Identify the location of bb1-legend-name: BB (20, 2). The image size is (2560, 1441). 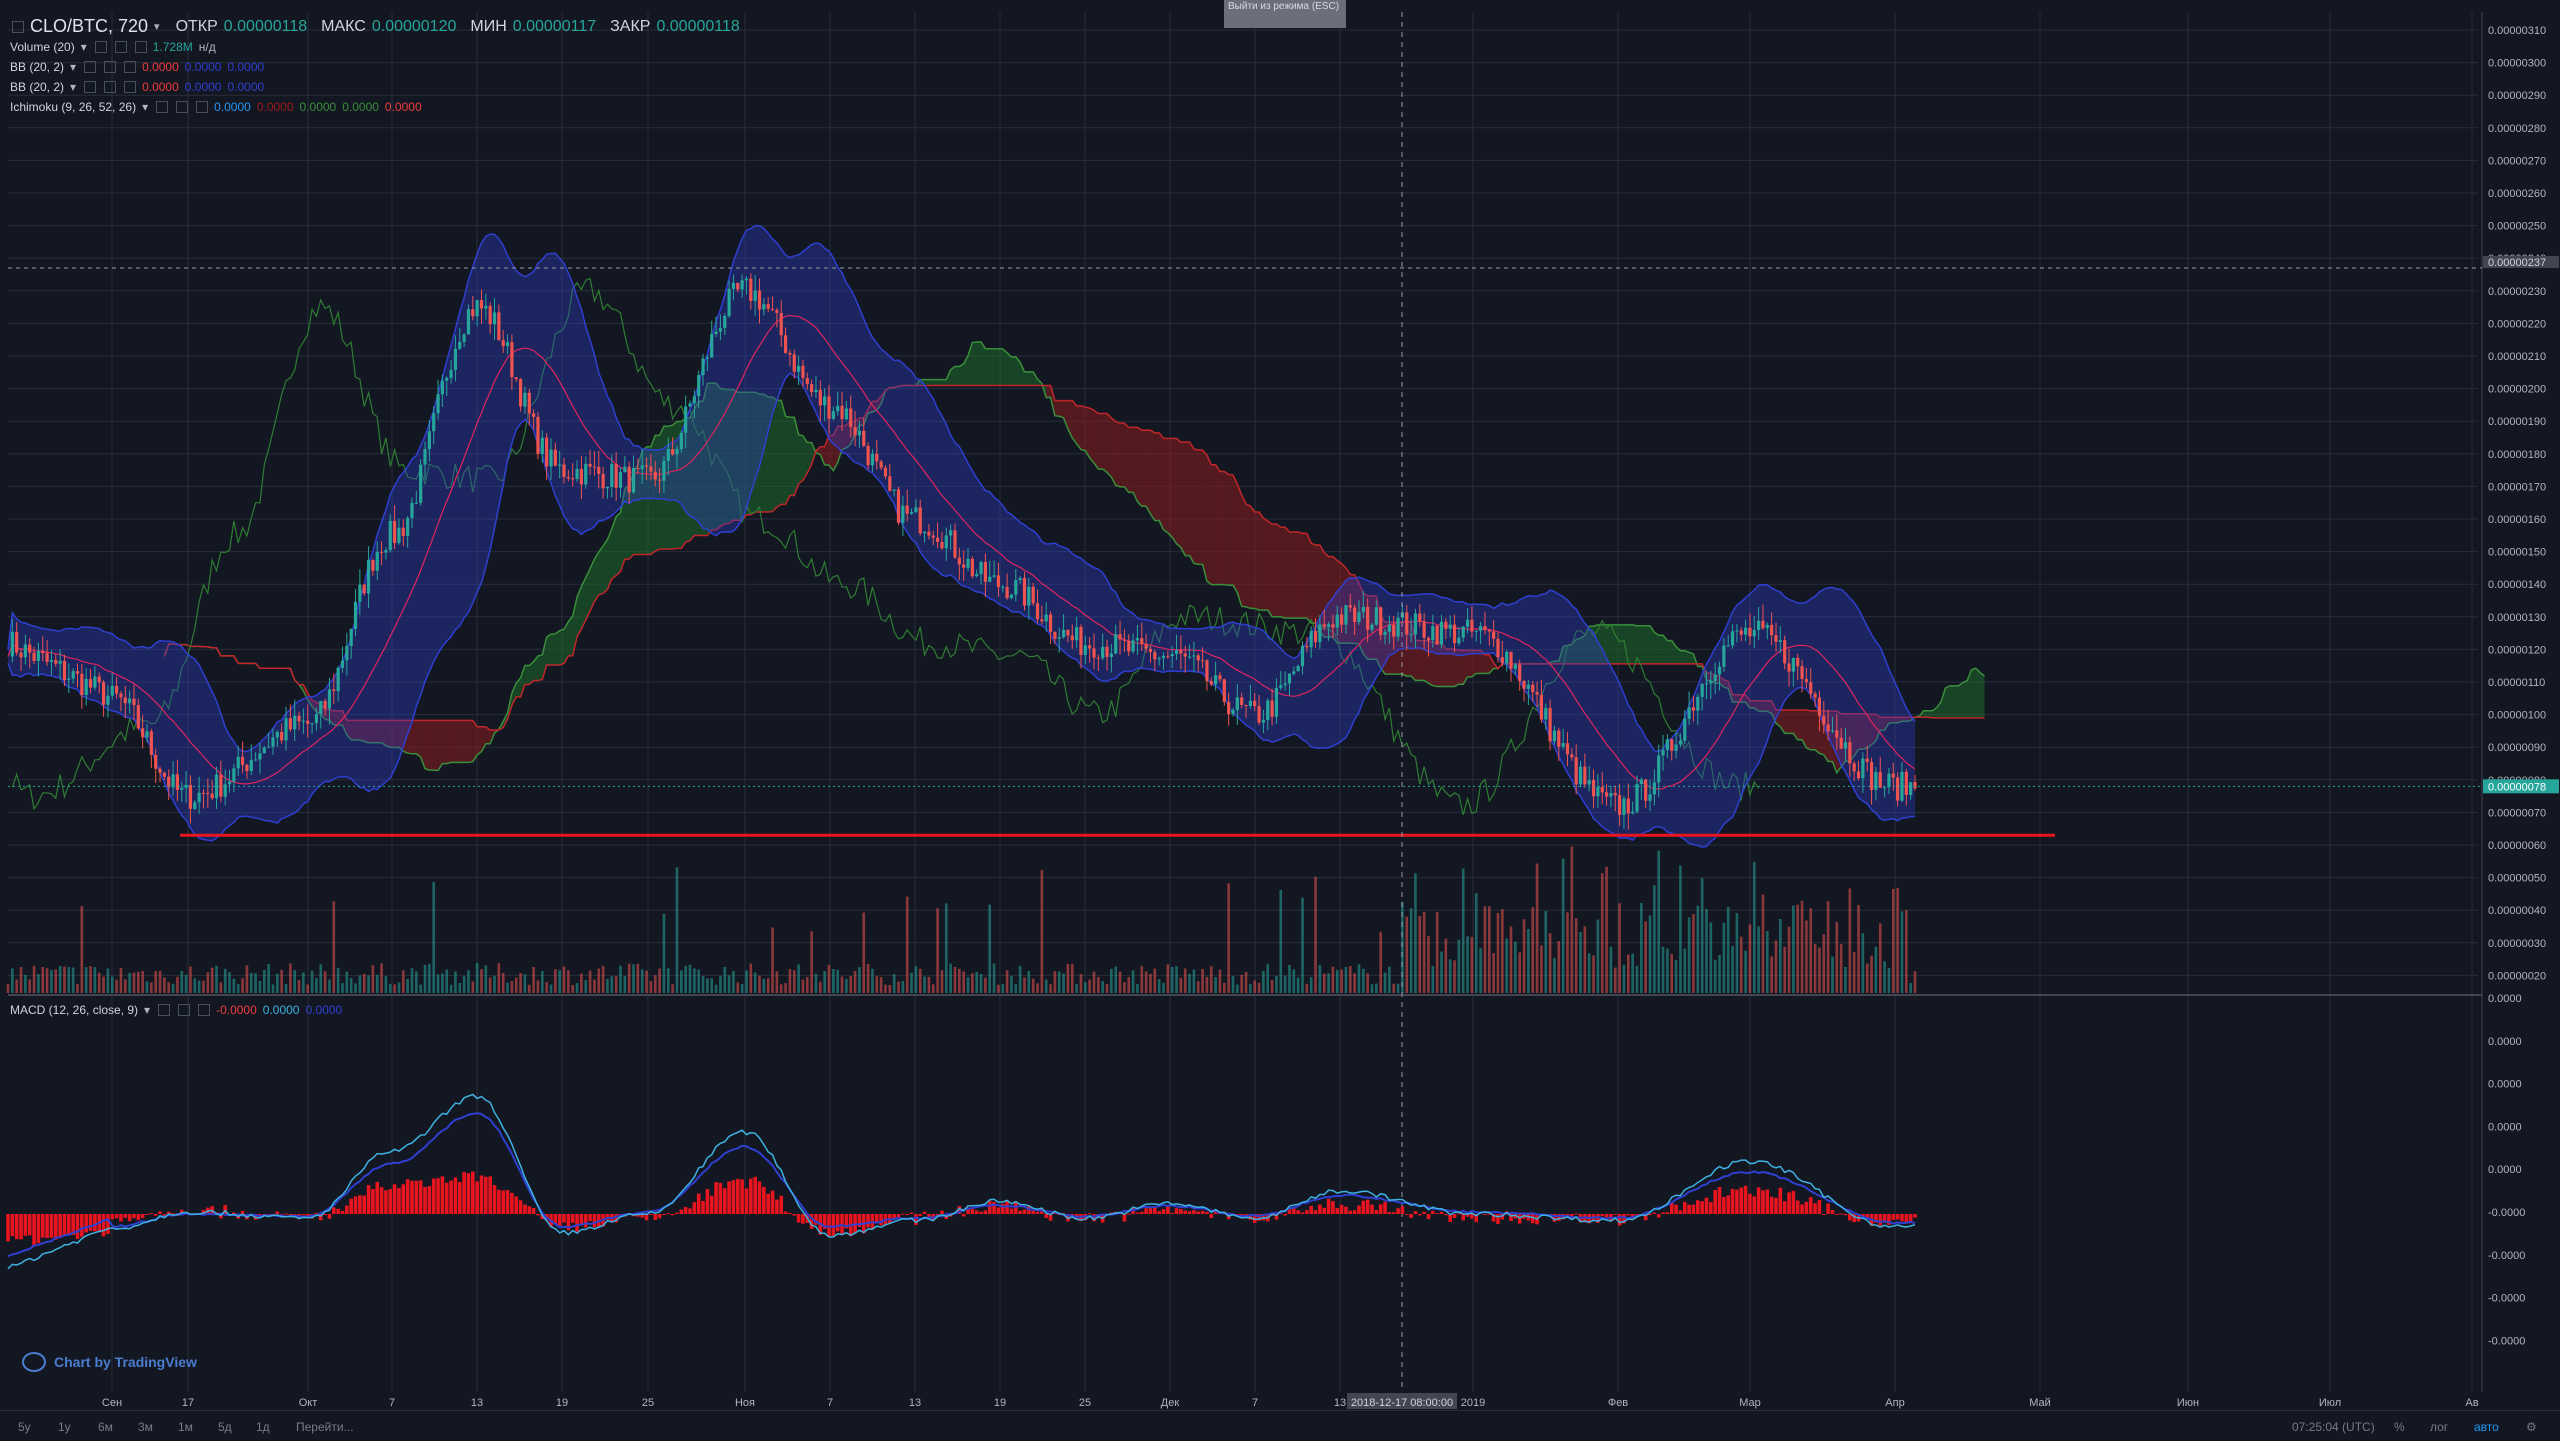
(37, 67).